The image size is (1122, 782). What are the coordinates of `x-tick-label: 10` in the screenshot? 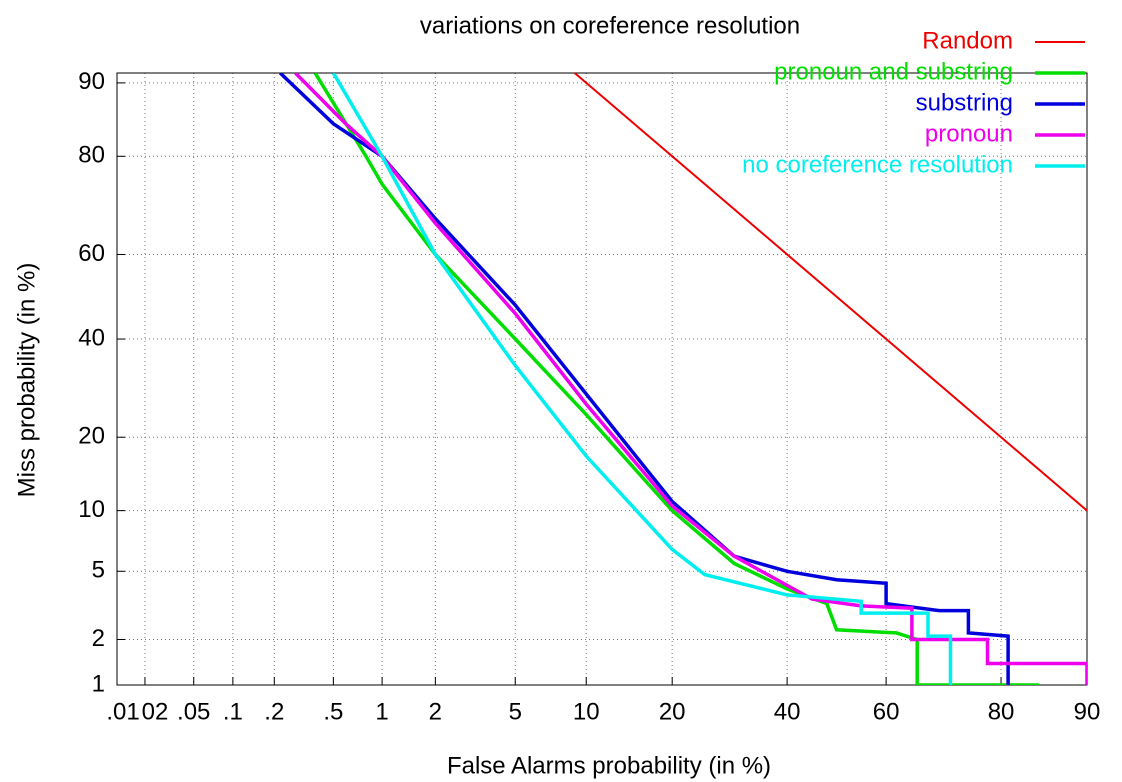 It's located at (586, 711).